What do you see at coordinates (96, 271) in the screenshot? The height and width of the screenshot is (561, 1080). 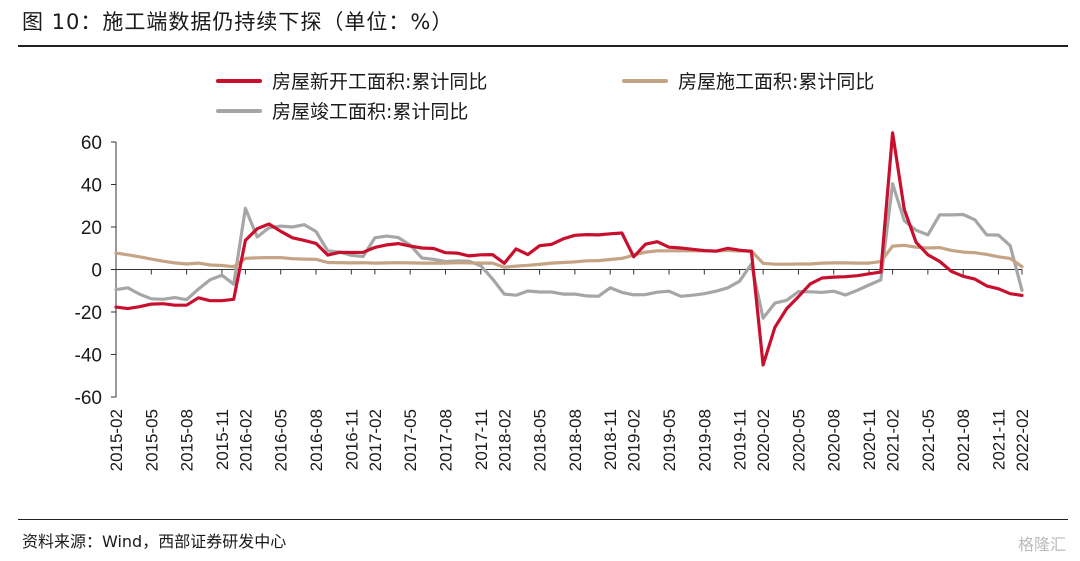 I see `y-tick-label: 0` at bounding box center [96, 271].